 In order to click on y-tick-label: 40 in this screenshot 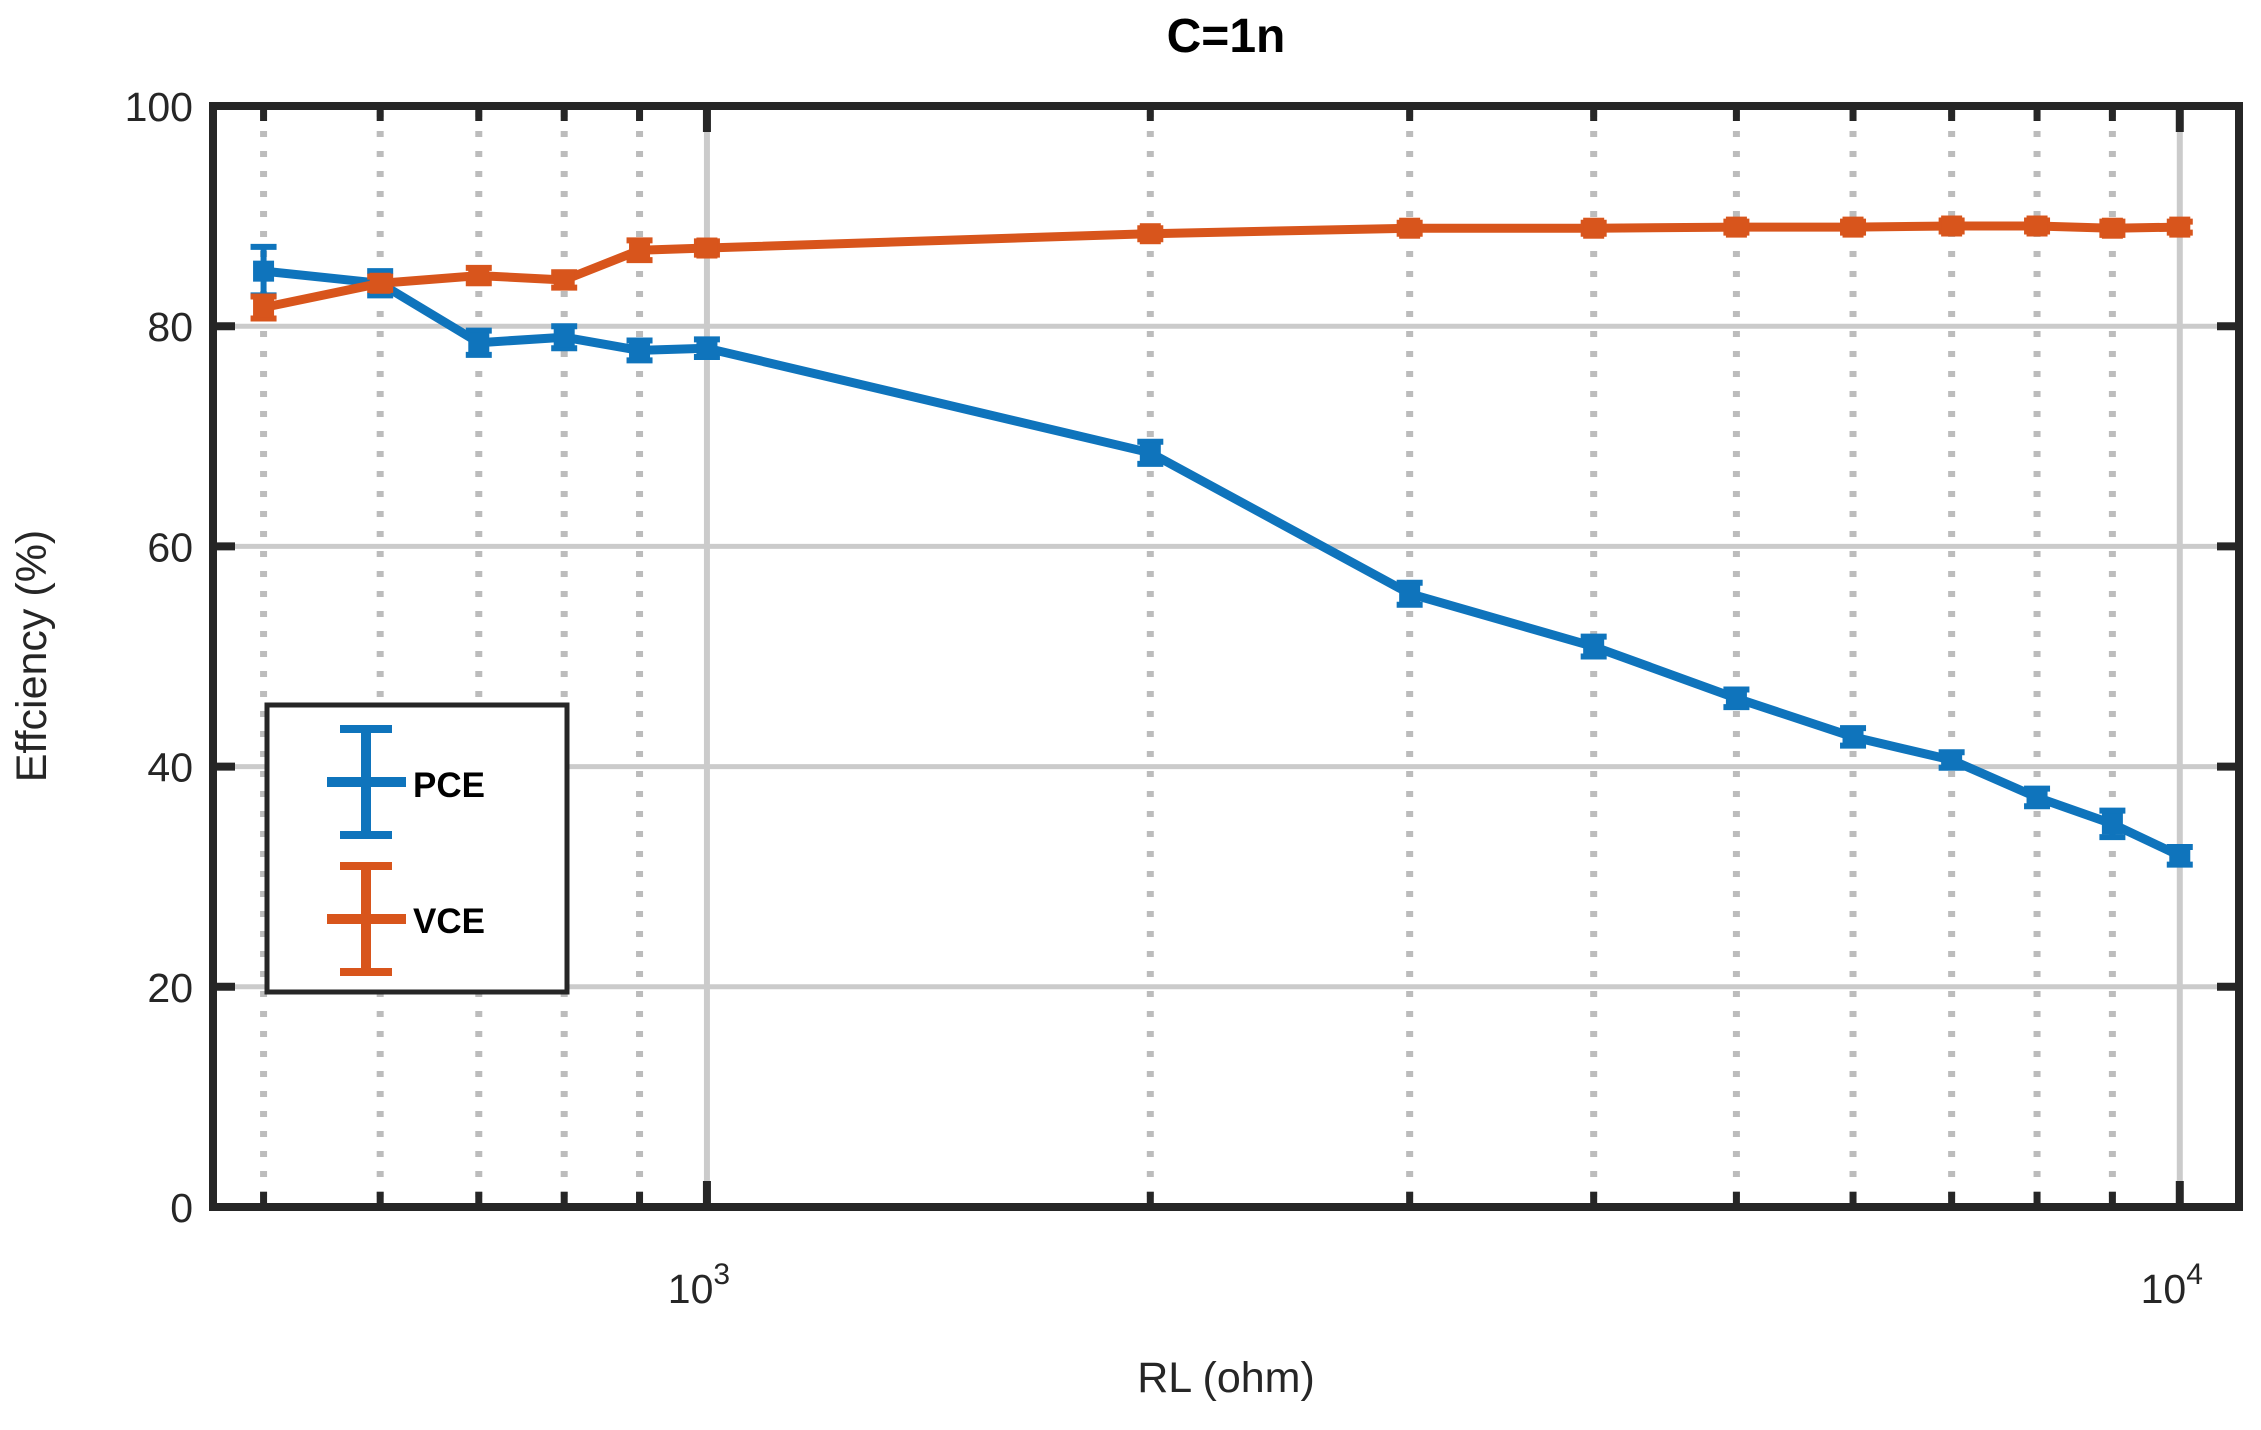, I will do `click(170, 768)`.